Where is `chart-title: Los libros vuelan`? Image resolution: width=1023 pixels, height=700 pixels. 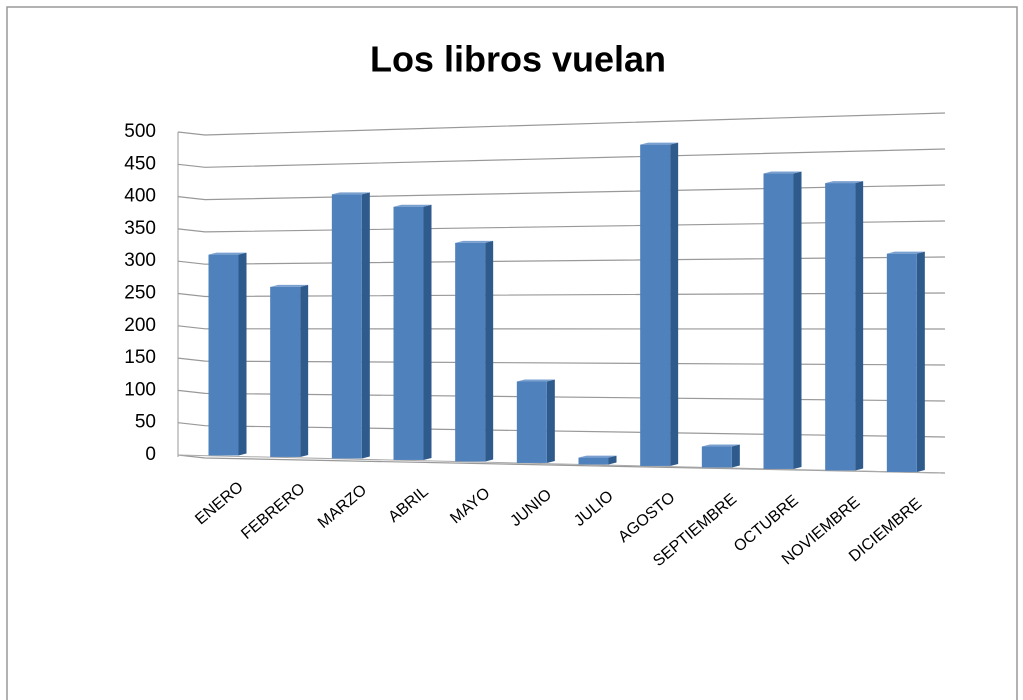 chart-title: Los libros vuelan is located at coordinates (518, 59).